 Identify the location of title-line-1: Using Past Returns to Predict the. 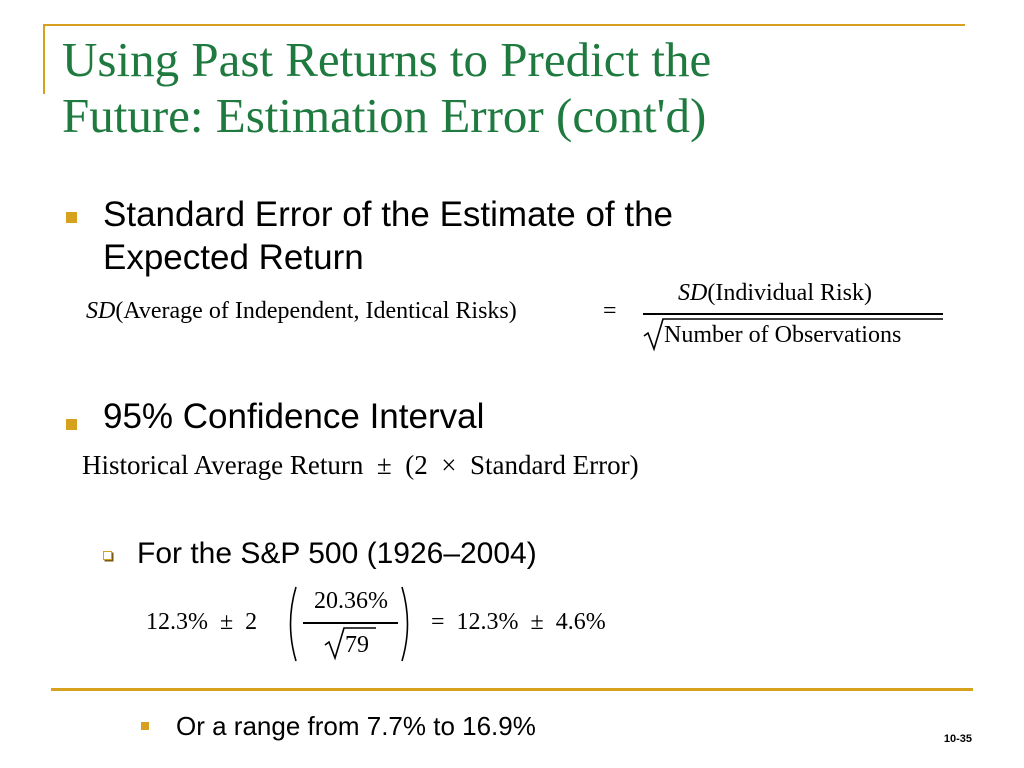
(387, 59).